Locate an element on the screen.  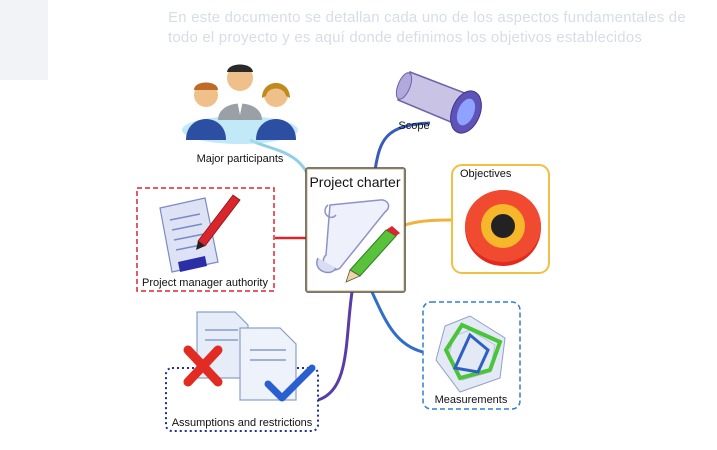
objectives-label: Objectives is located at coordinates (486, 174).